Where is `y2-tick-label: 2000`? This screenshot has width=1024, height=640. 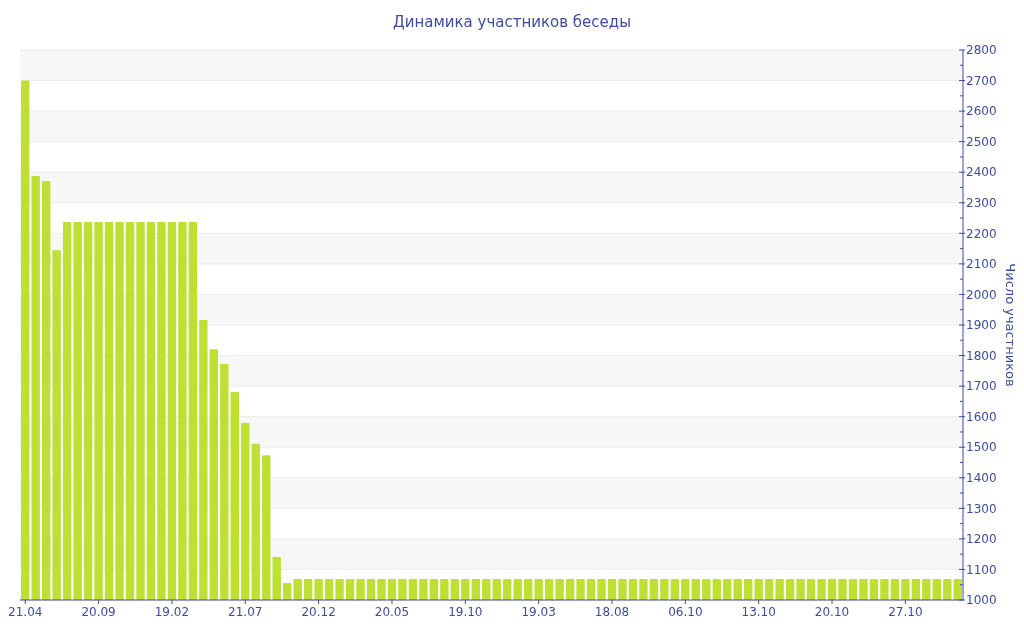 y2-tick-label: 2000 is located at coordinates (981, 294).